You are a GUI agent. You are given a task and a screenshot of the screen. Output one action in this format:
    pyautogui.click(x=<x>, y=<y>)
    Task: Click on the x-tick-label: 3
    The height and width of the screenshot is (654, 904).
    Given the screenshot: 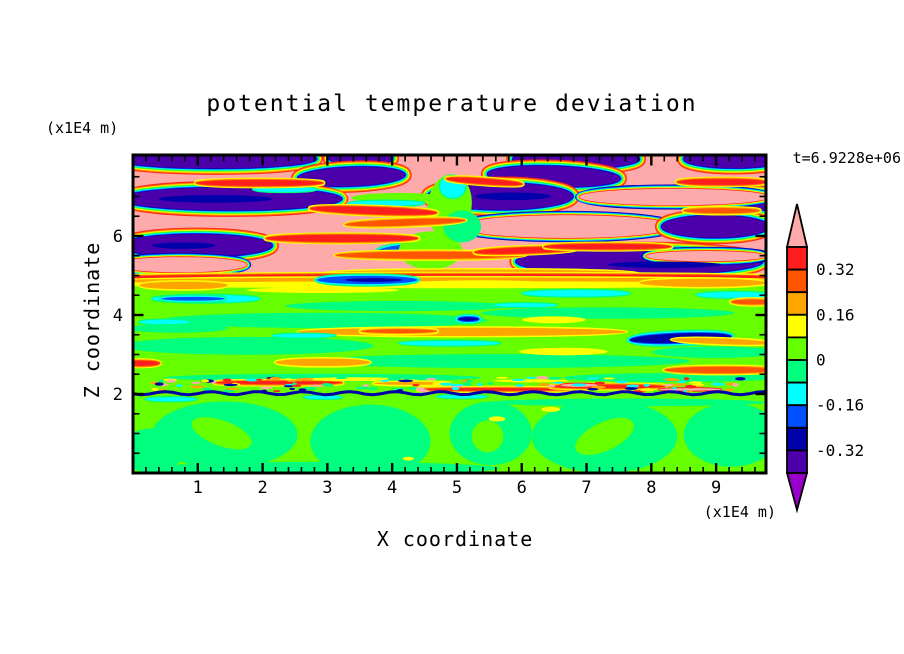 What is the action you would take?
    pyautogui.click(x=327, y=488)
    